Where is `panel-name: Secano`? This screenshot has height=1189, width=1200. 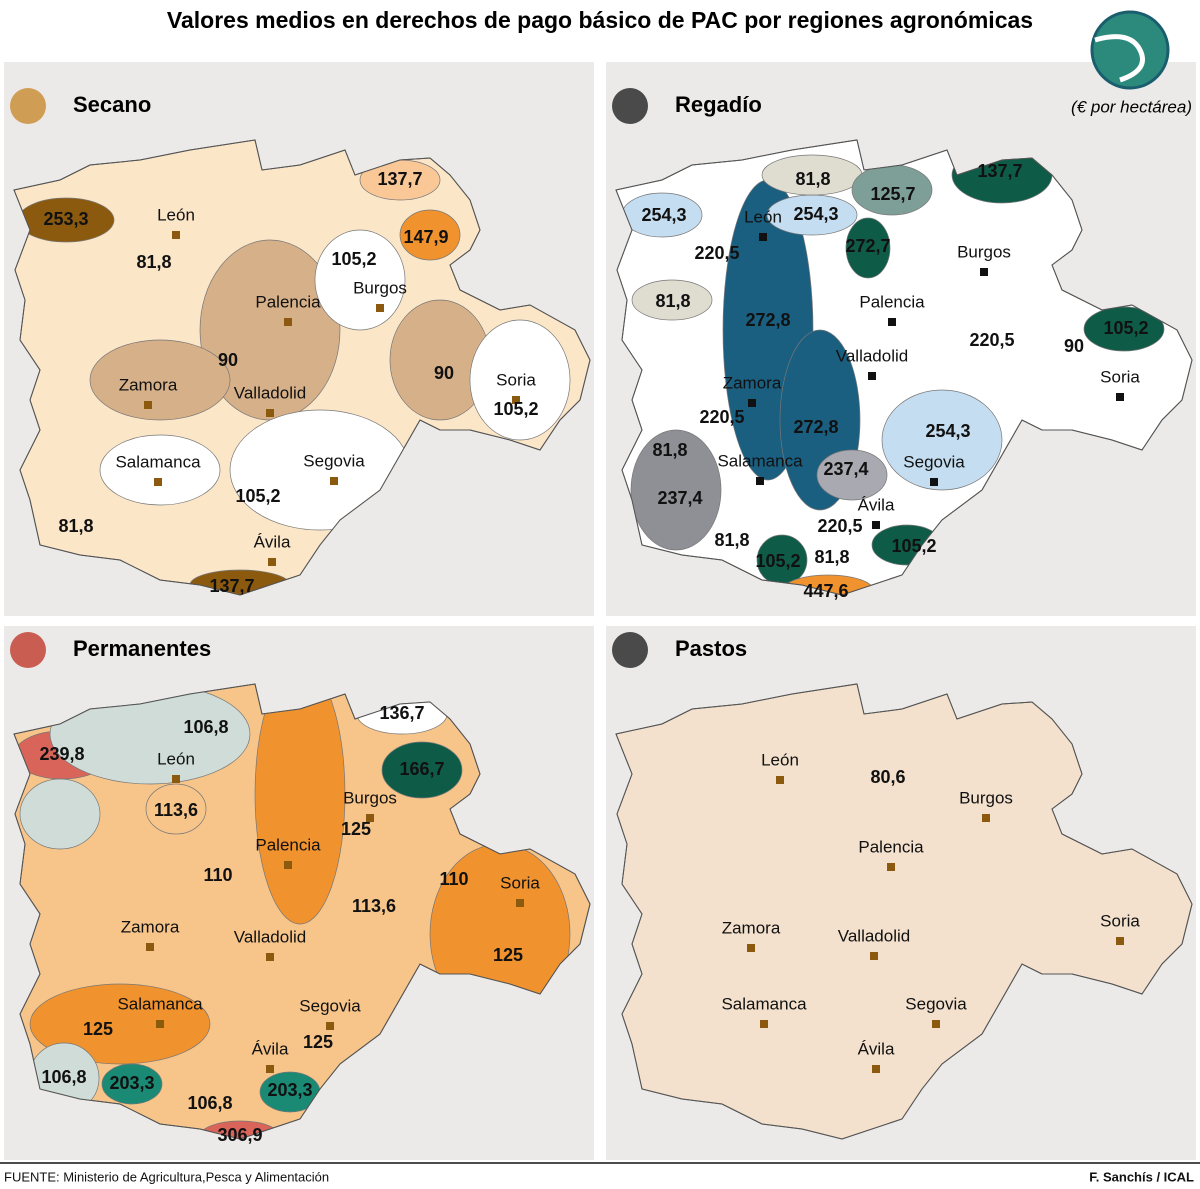 panel-name: Secano is located at coordinates (112, 104).